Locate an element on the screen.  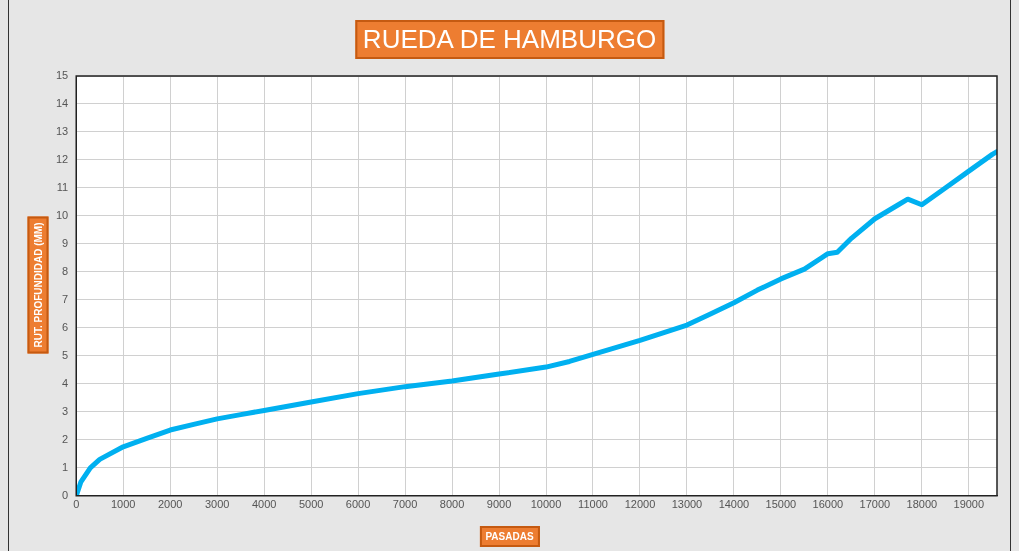
y-tick-label: 5 is located at coordinates (65, 354).